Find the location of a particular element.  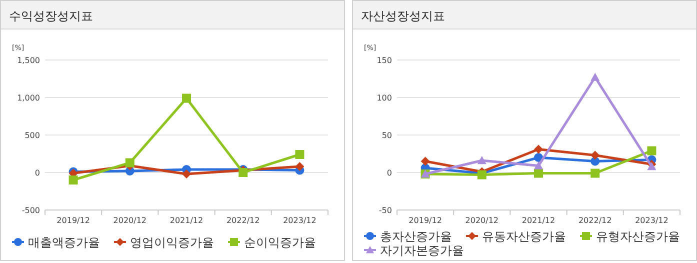

legend-label: 순이익증가율 is located at coordinates (280, 243).